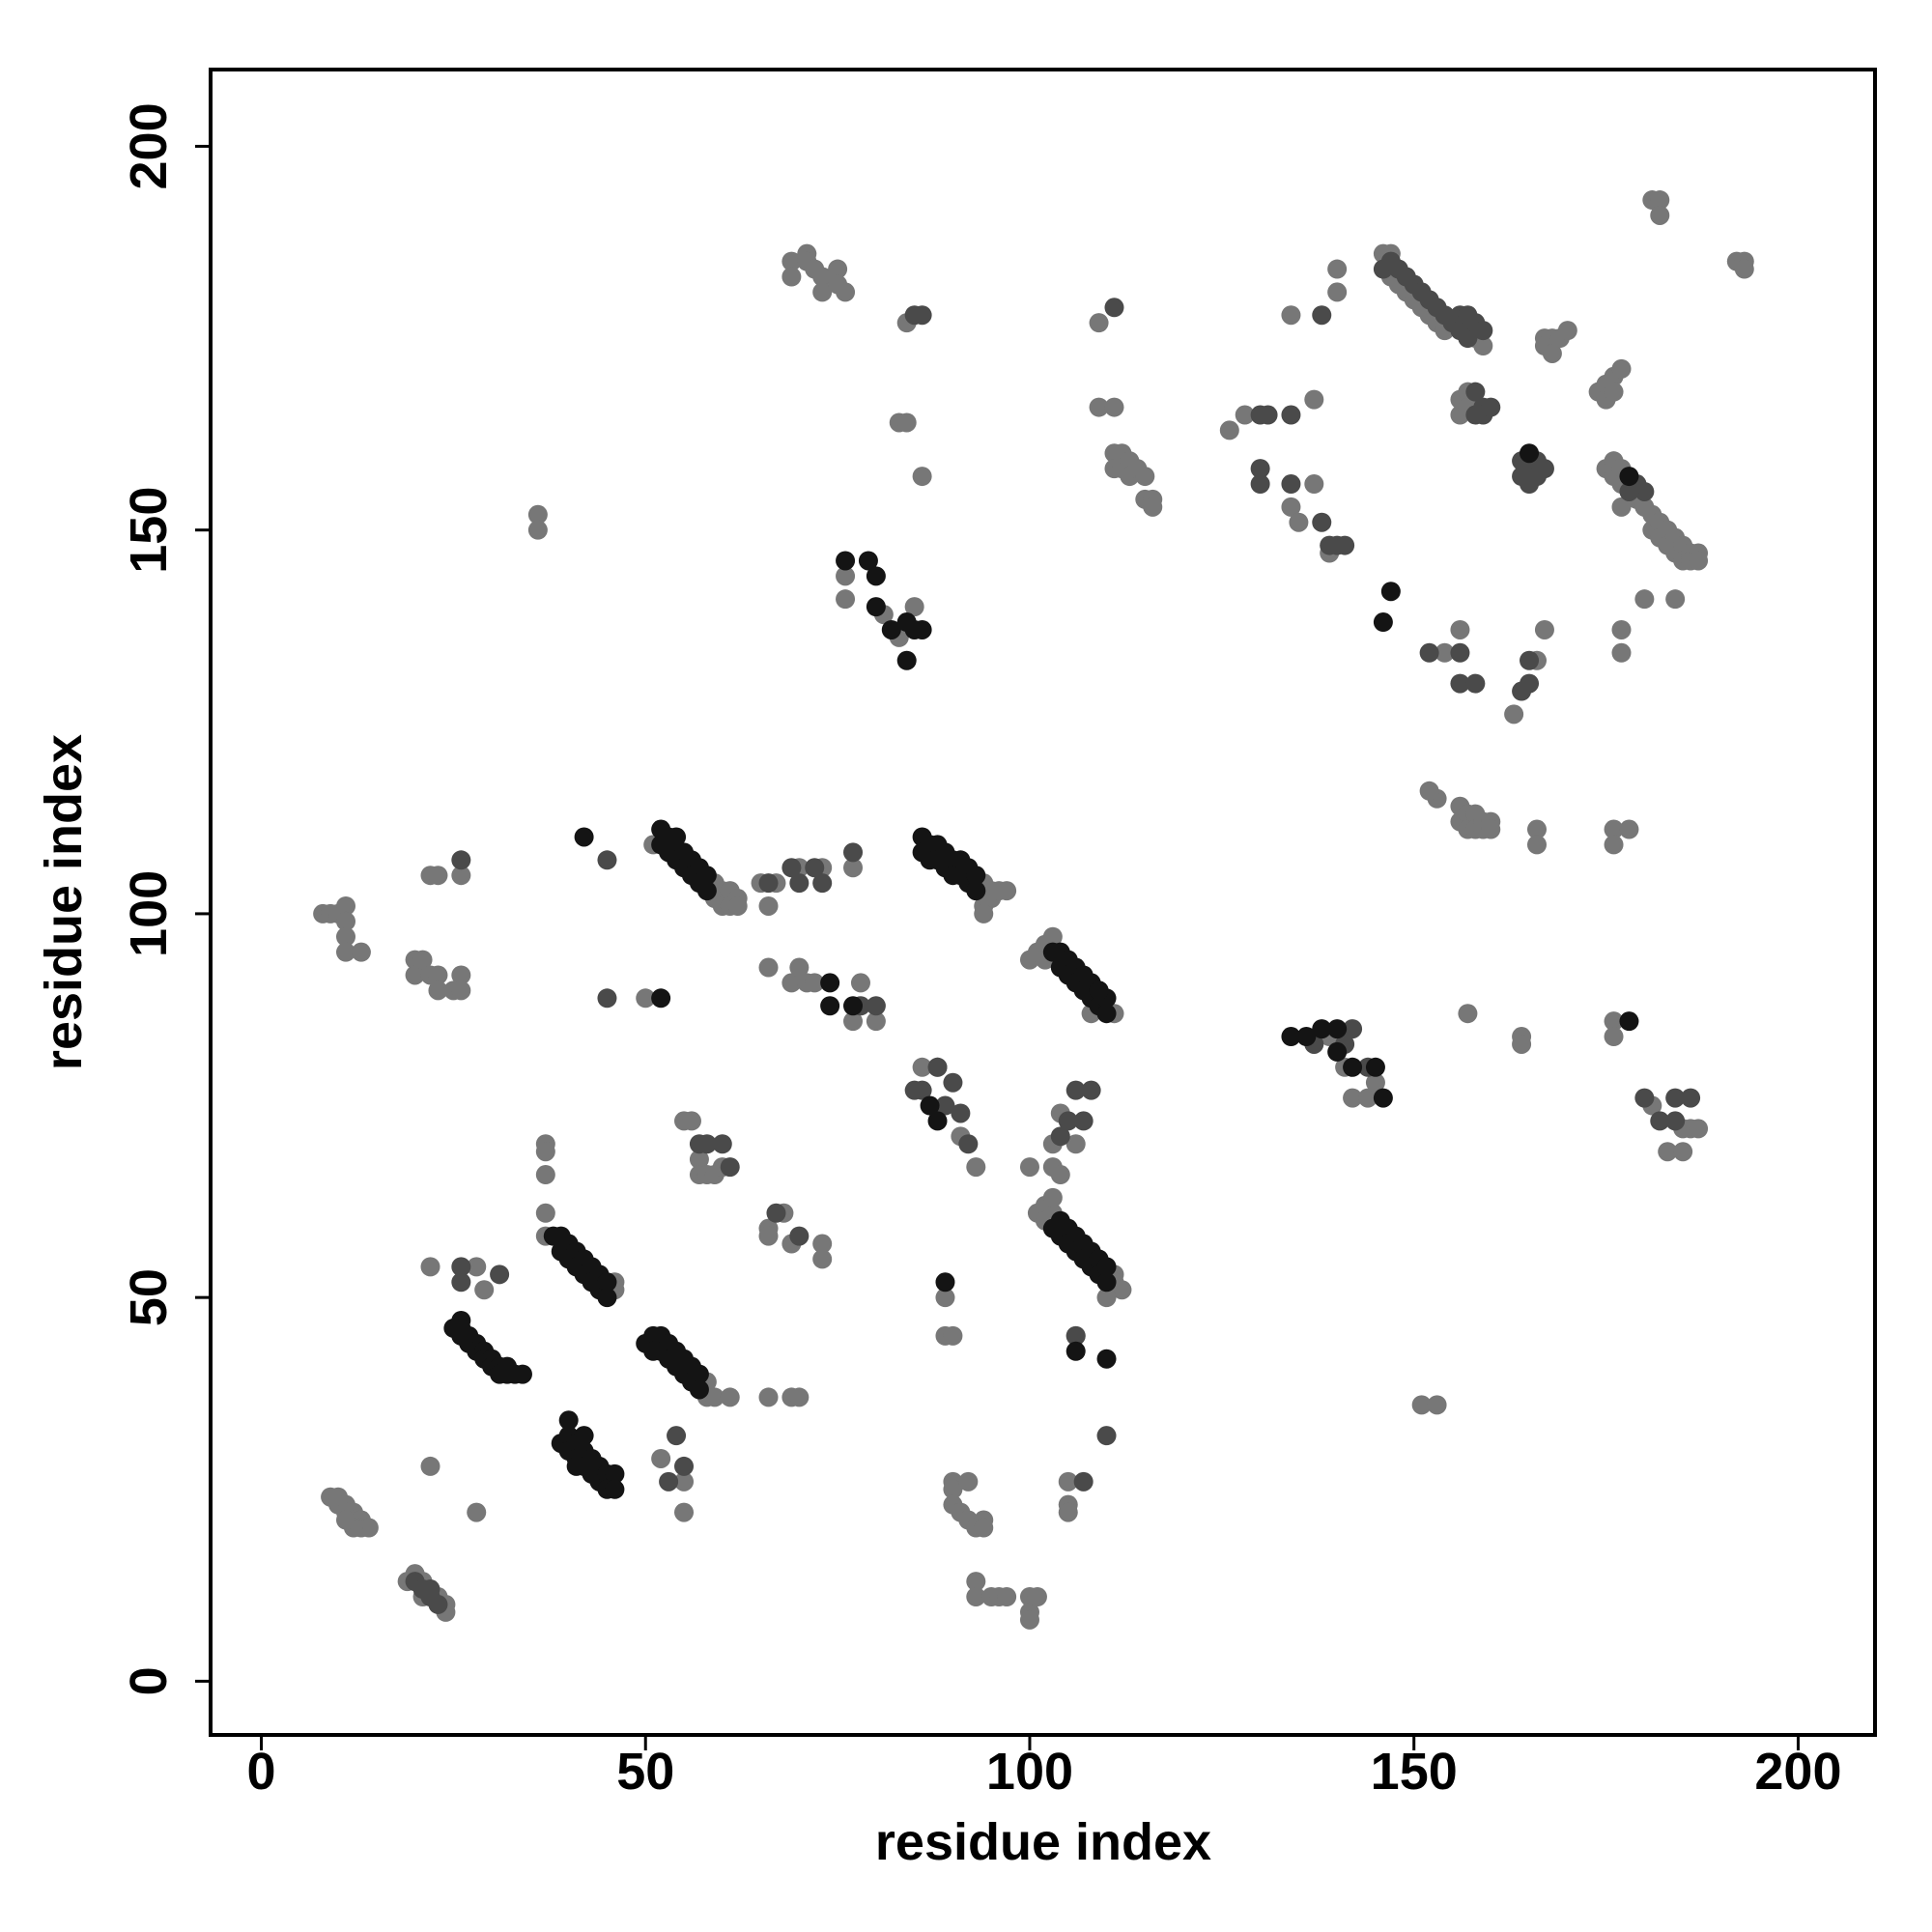  I want to click on x-tick-label: 50, so click(645, 1772).